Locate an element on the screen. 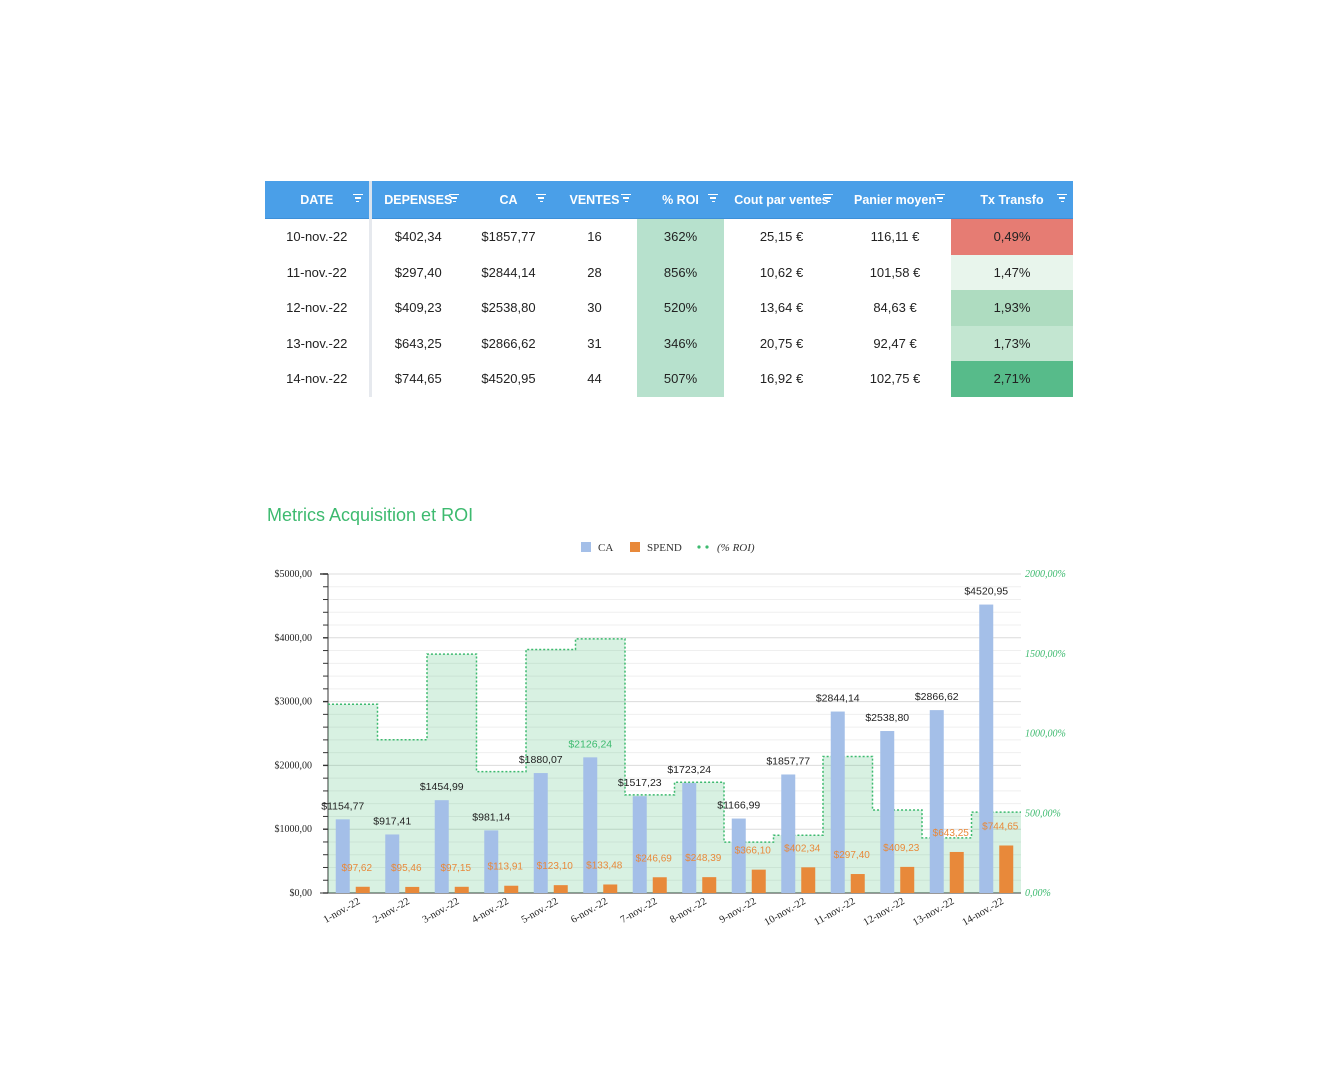 The width and height of the screenshot is (1331, 1083). table-cell-cout-par-ventes: 13,64 € is located at coordinates (781, 308).